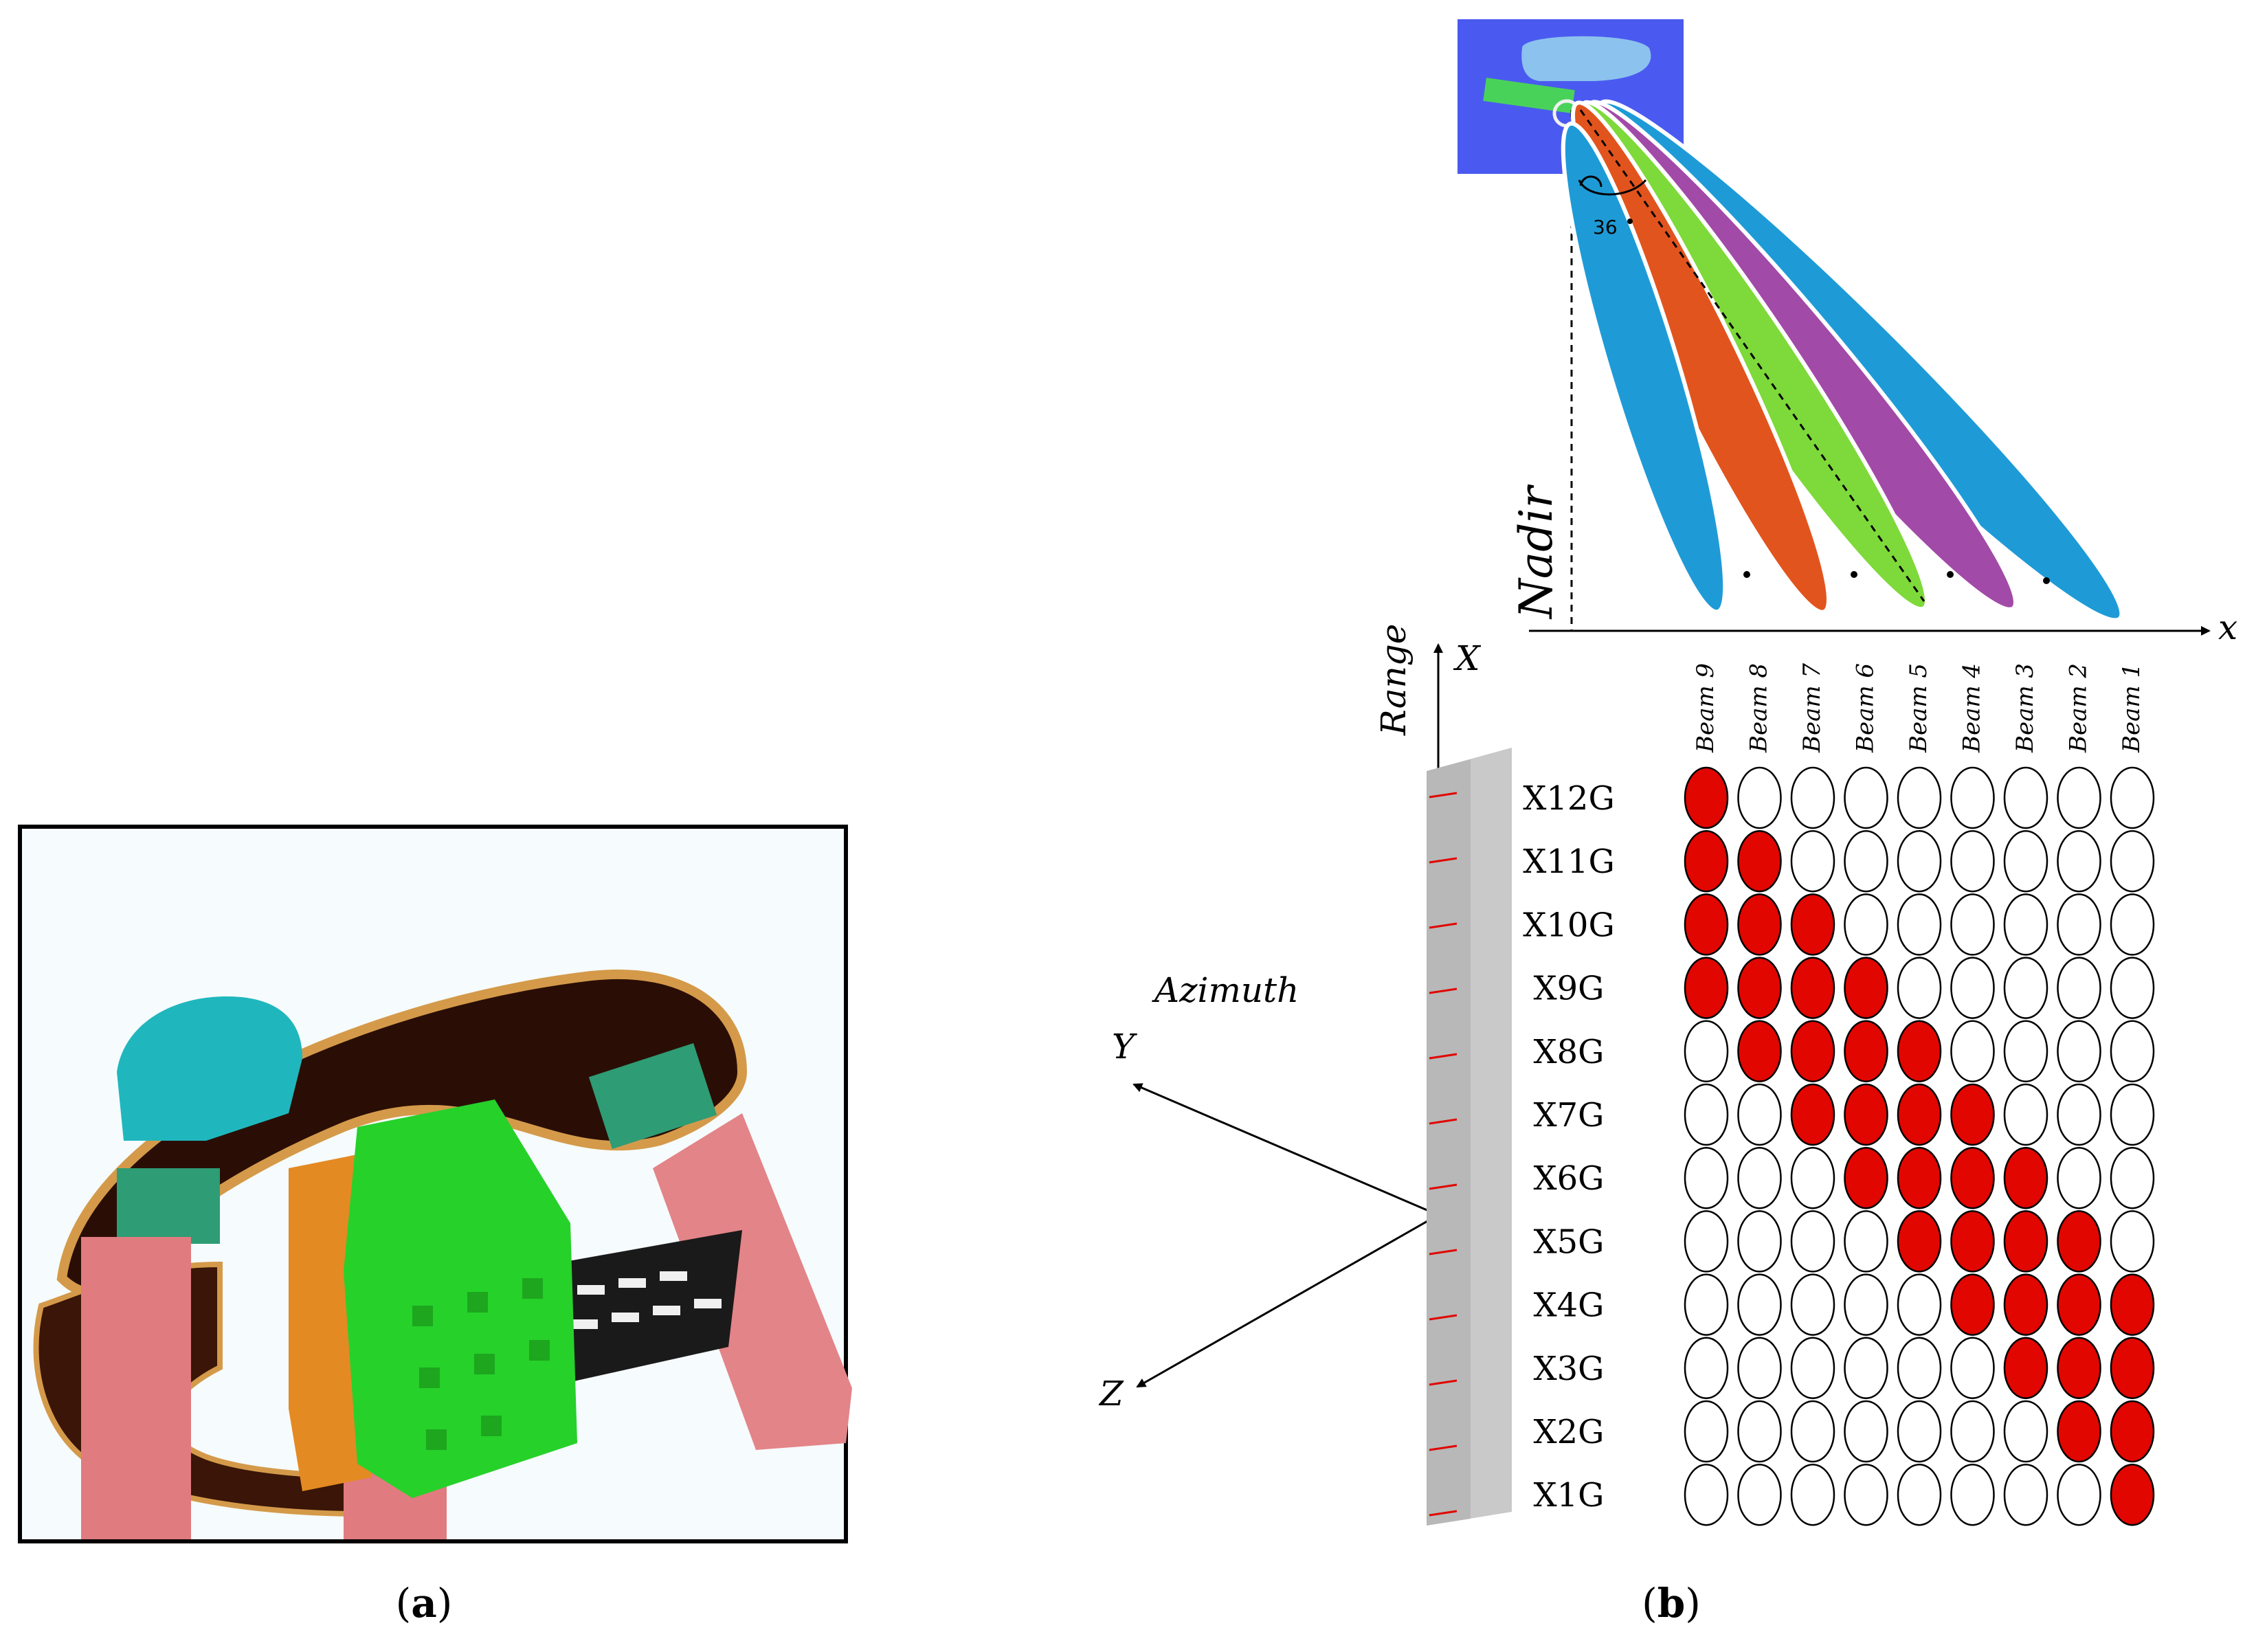  What do you see at coordinates (1568, 1495) in the screenshot?
I see `row-label: X1G` at bounding box center [1568, 1495].